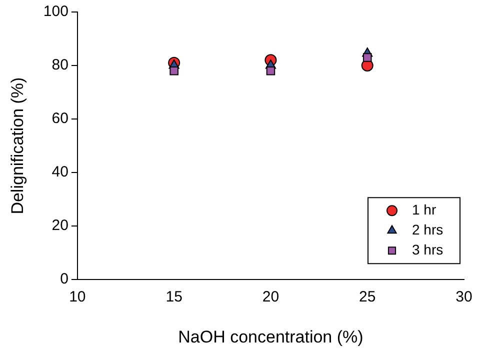 Image resolution: width=486 pixels, height=356 pixels. What do you see at coordinates (77, 297) in the screenshot?
I see `x-tick-label: 10` at bounding box center [77, 297].